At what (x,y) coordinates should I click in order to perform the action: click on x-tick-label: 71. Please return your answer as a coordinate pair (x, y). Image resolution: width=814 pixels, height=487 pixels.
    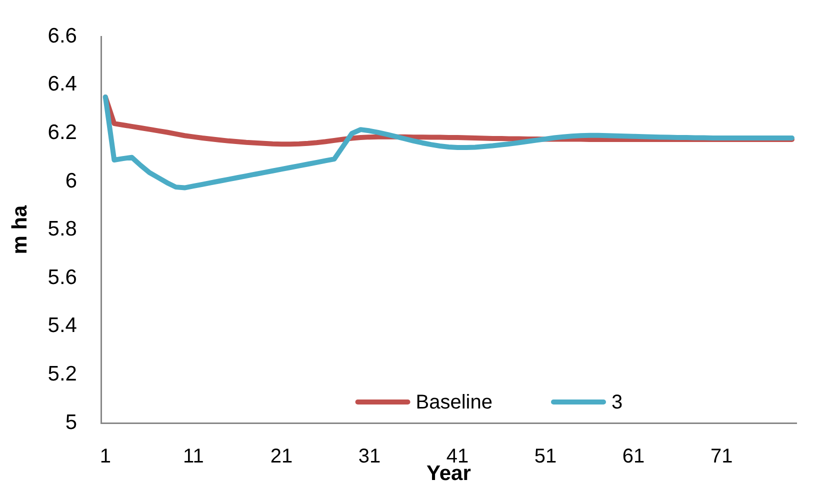
    Looking at the image, I should click on (721, 457).